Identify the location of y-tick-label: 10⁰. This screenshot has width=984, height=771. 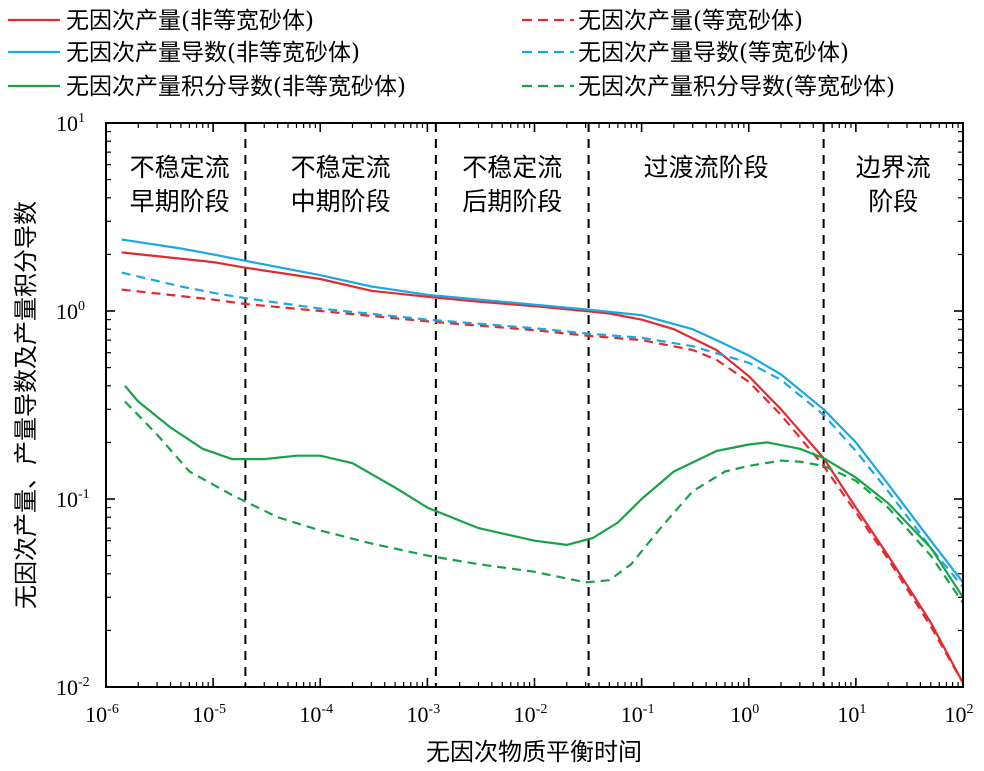
(70, 311).